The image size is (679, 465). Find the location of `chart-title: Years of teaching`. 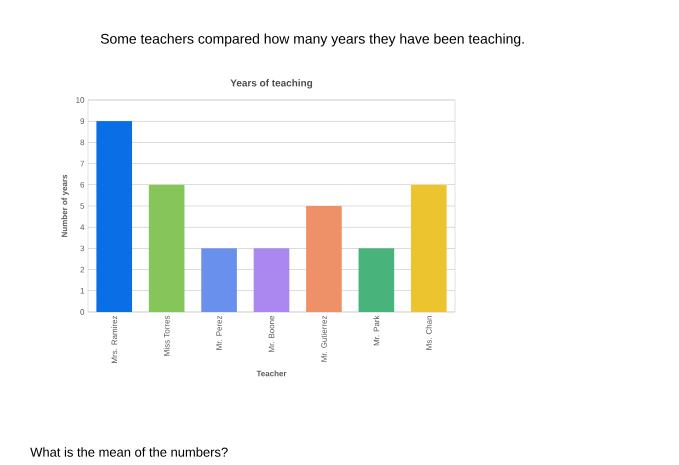

chart-title: Years of teaching is located at coordinates (271, 83).